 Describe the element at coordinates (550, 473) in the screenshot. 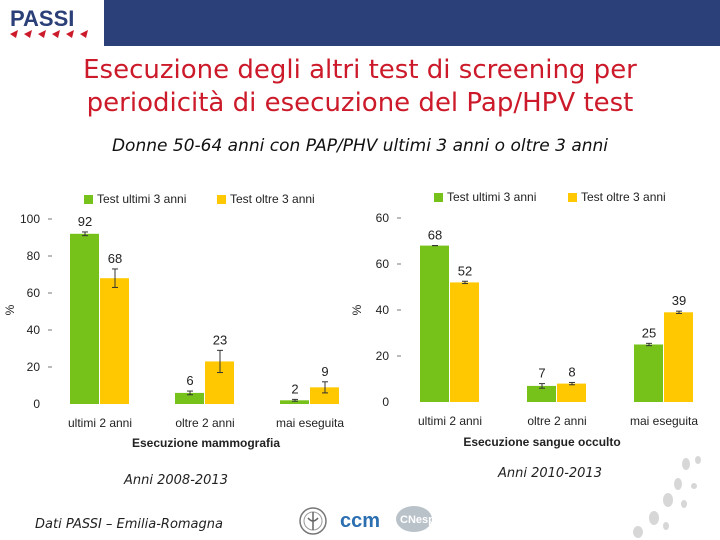

I see `period-sangue-occulto: Anni 2010-2013` at that location.